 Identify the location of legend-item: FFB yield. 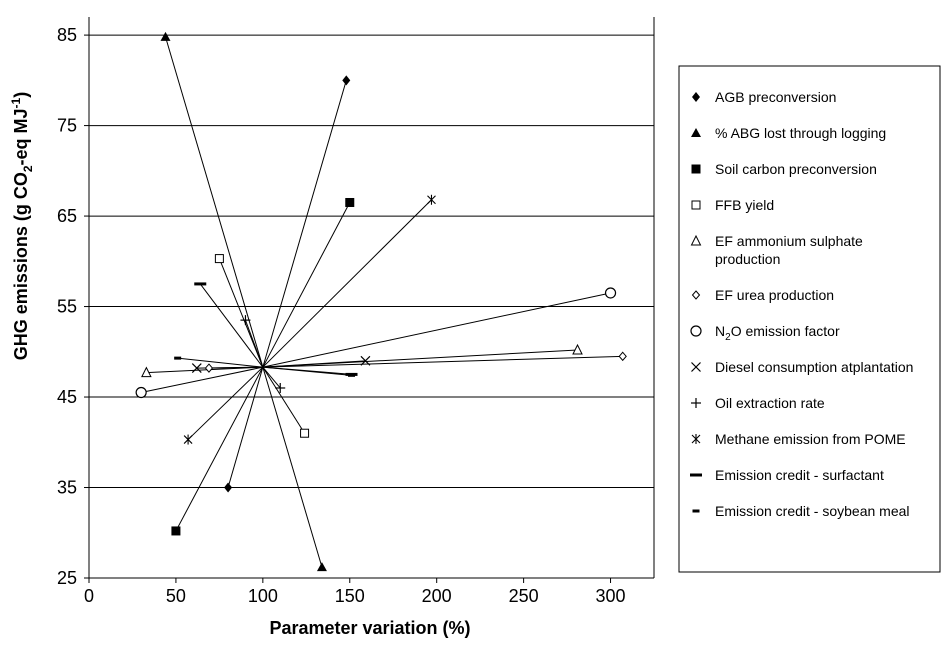
(732, 205).